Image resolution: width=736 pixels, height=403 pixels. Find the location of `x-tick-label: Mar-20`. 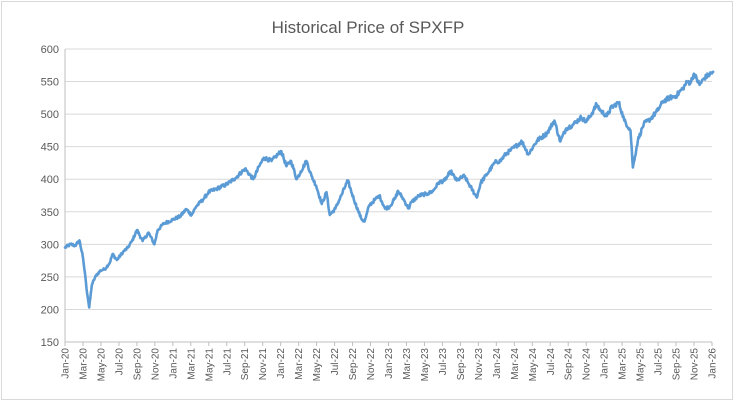

x-tick-label: Mar-20 is located at coordinates (83, 364).